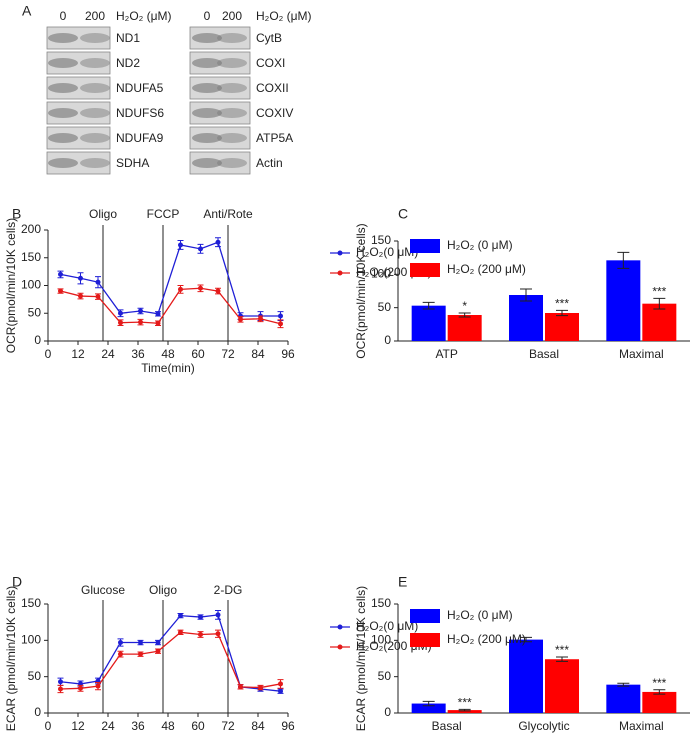 This screenshot has height=733, width=700. I want to click on panel-letter: E, so click(402, 582).